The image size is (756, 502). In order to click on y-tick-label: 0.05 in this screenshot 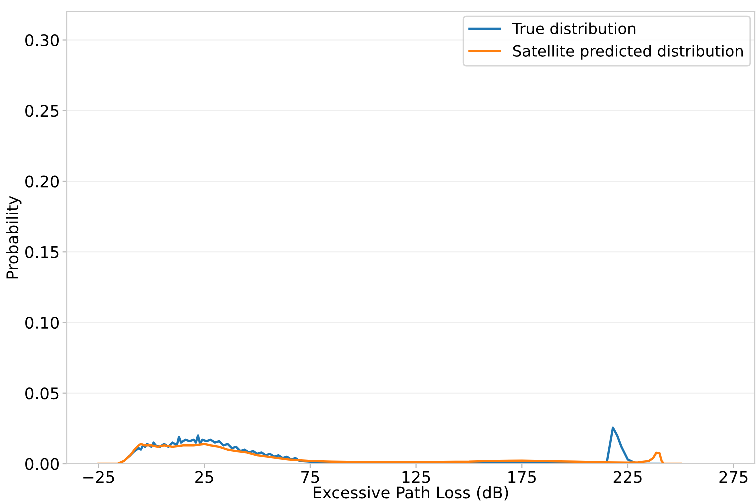, I will do `click(42, 394)`.